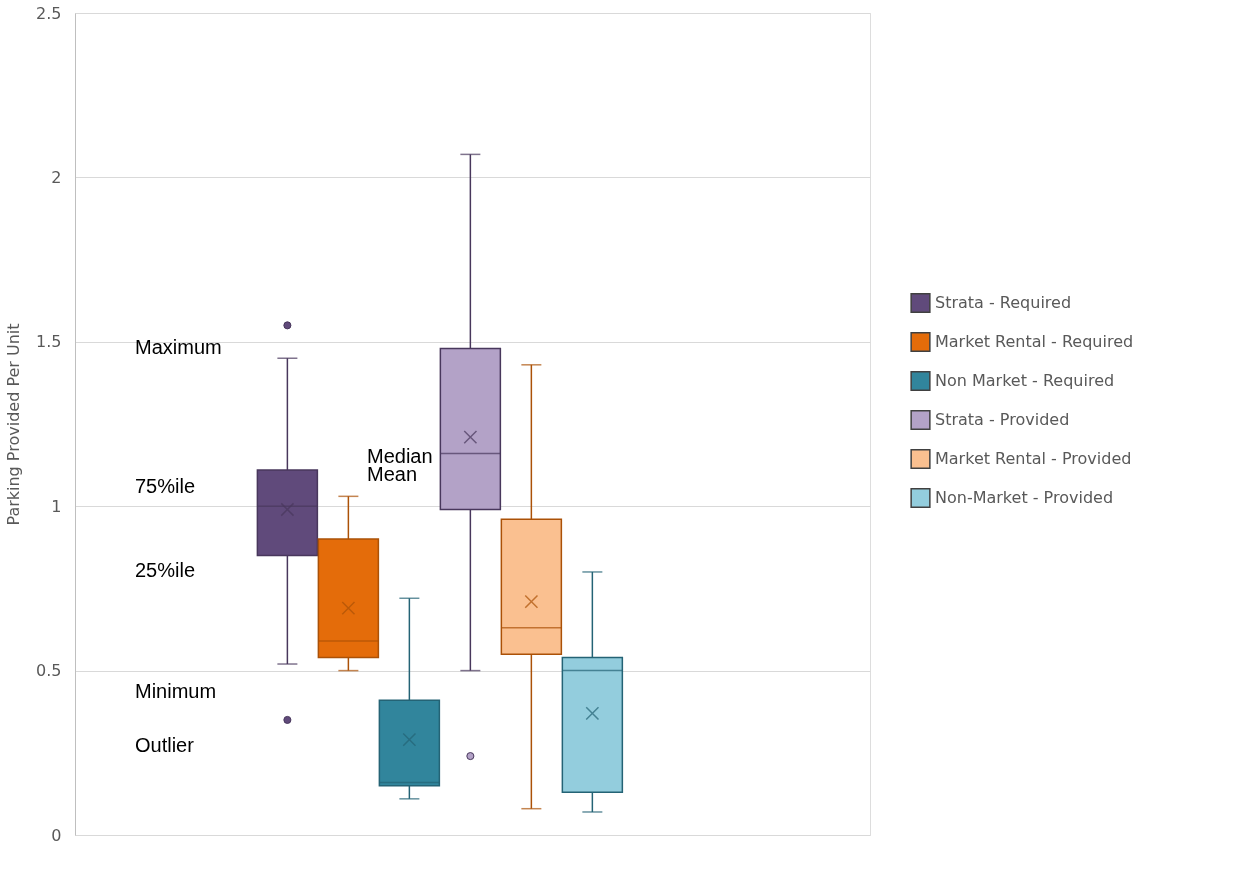 This screenshot has height=882, width=1251. Describe the element at coordinates (1024, 497) in the screenshot. I see `legend-label: Non-Market - Provided` at that location.